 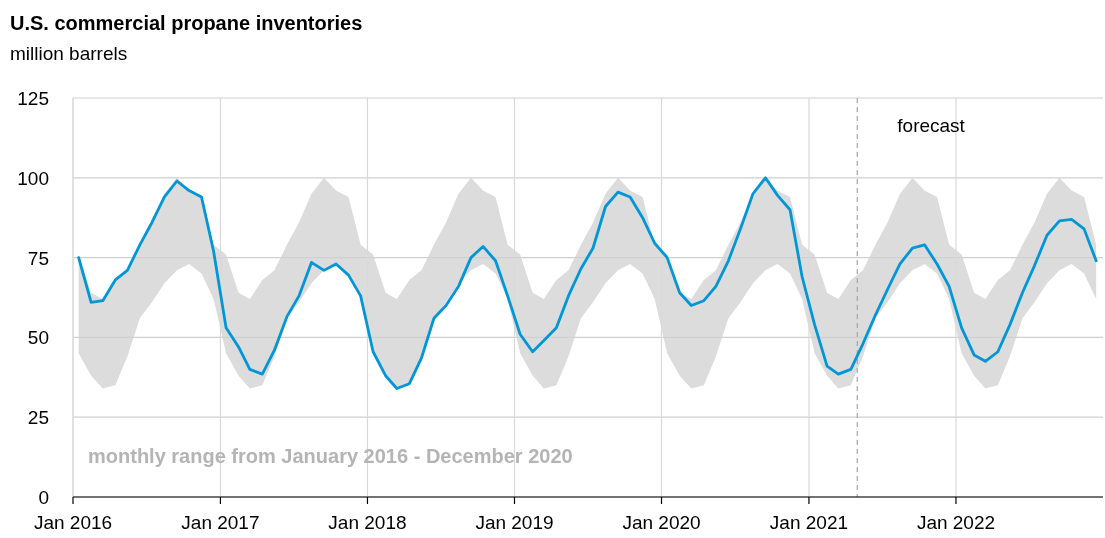 What do you see at coordinates (330, 456) in the screenshot?
I see `annotation: monthly range from January 2016 - December 2020` at bounding box center [330, 456].